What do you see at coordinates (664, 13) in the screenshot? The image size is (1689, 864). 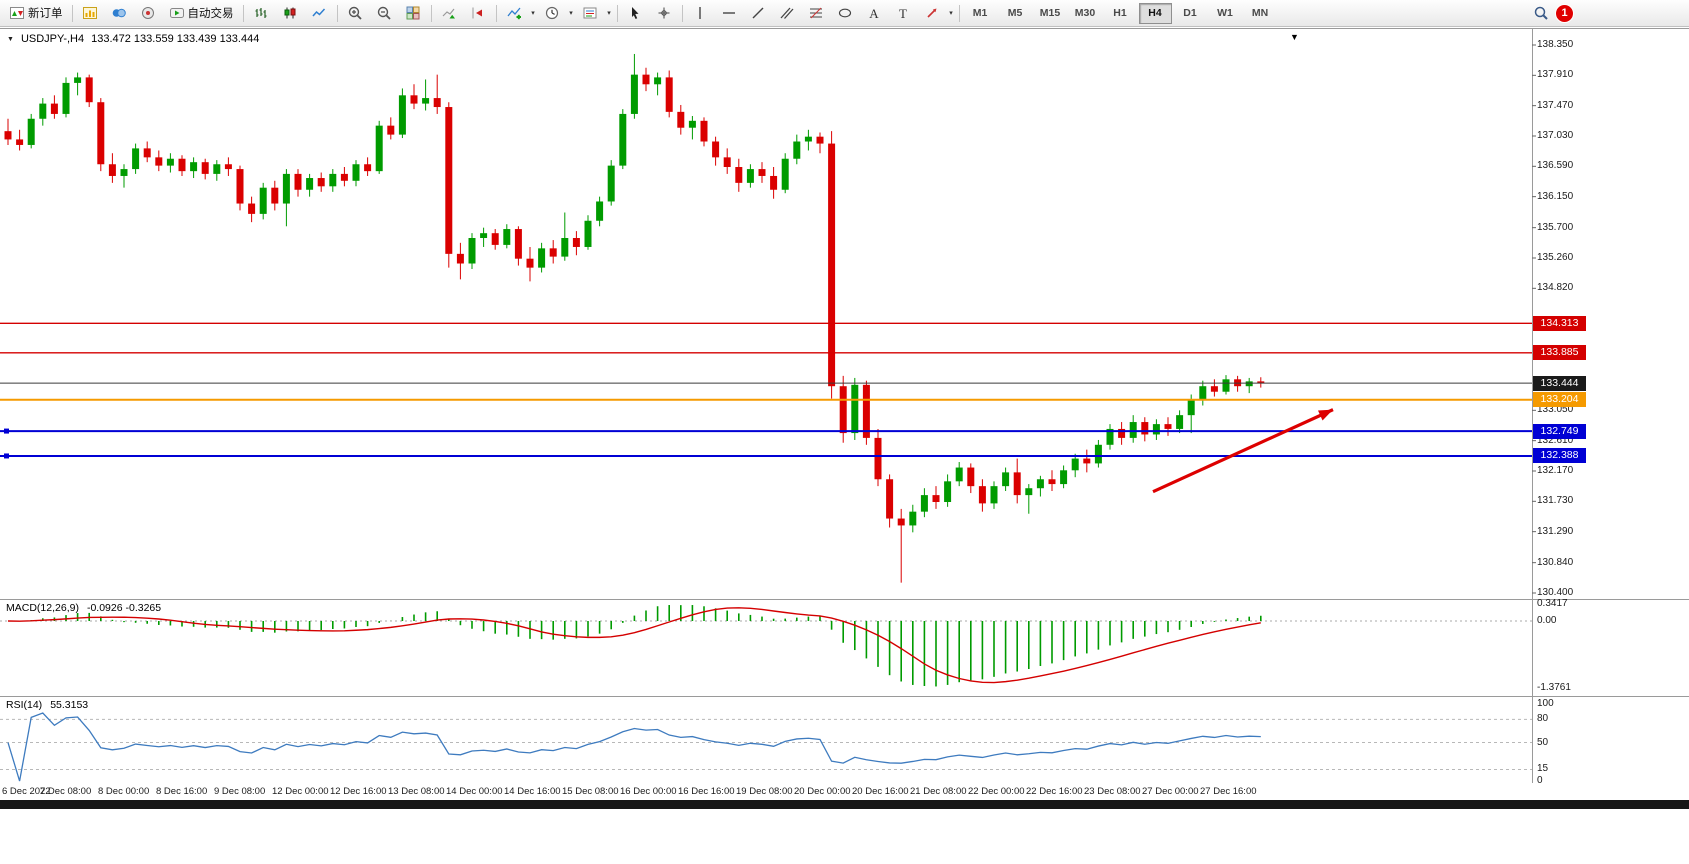 I see `crosshair-button` at bounding box center [664, 13].